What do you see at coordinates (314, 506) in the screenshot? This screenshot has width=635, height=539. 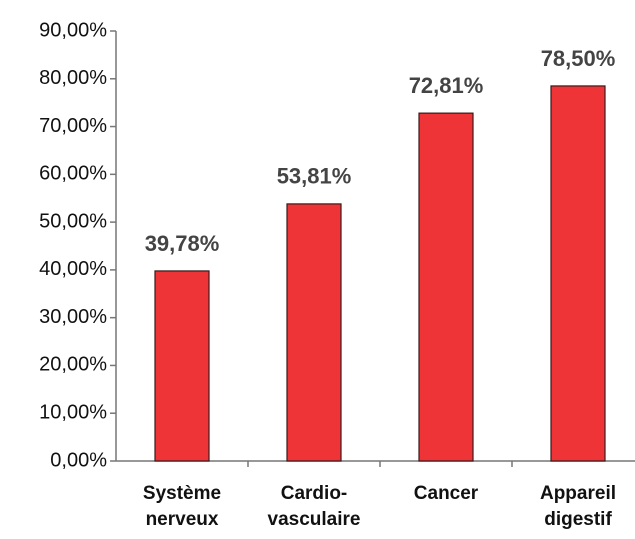 I see `x-tick-label: Cardio-vasculaire` at bounding box center [314, 506].